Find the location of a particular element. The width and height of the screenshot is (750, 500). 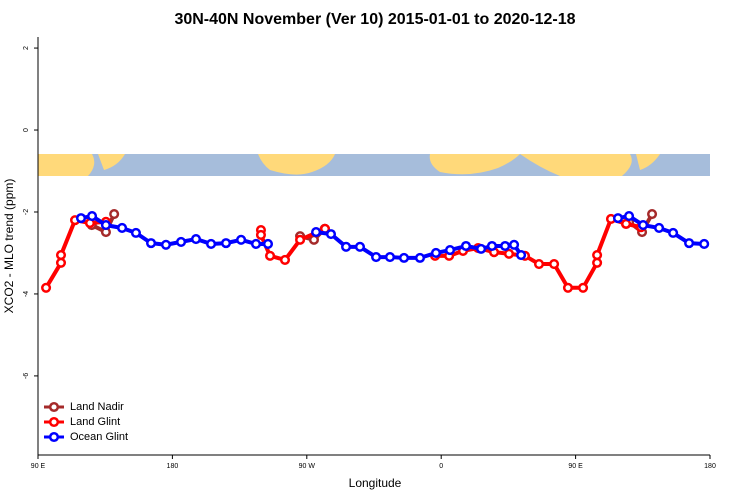

x-tick-label: 0 is located at coordinates (441, 466).